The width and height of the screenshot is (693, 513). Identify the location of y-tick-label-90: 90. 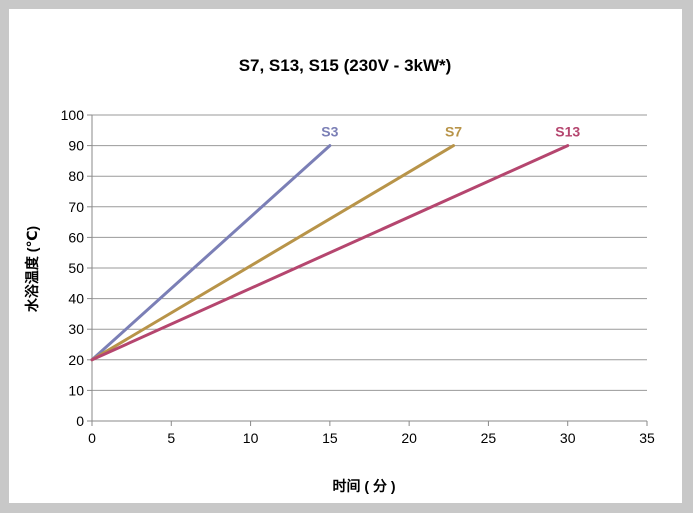
(76, 146).